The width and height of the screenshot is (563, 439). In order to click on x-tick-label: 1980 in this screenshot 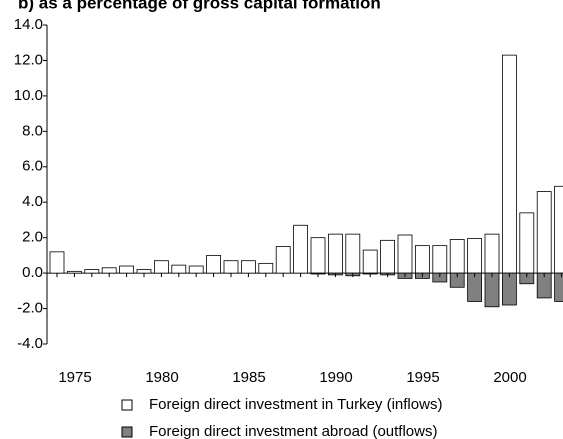, I will do `click(161, 377)`.